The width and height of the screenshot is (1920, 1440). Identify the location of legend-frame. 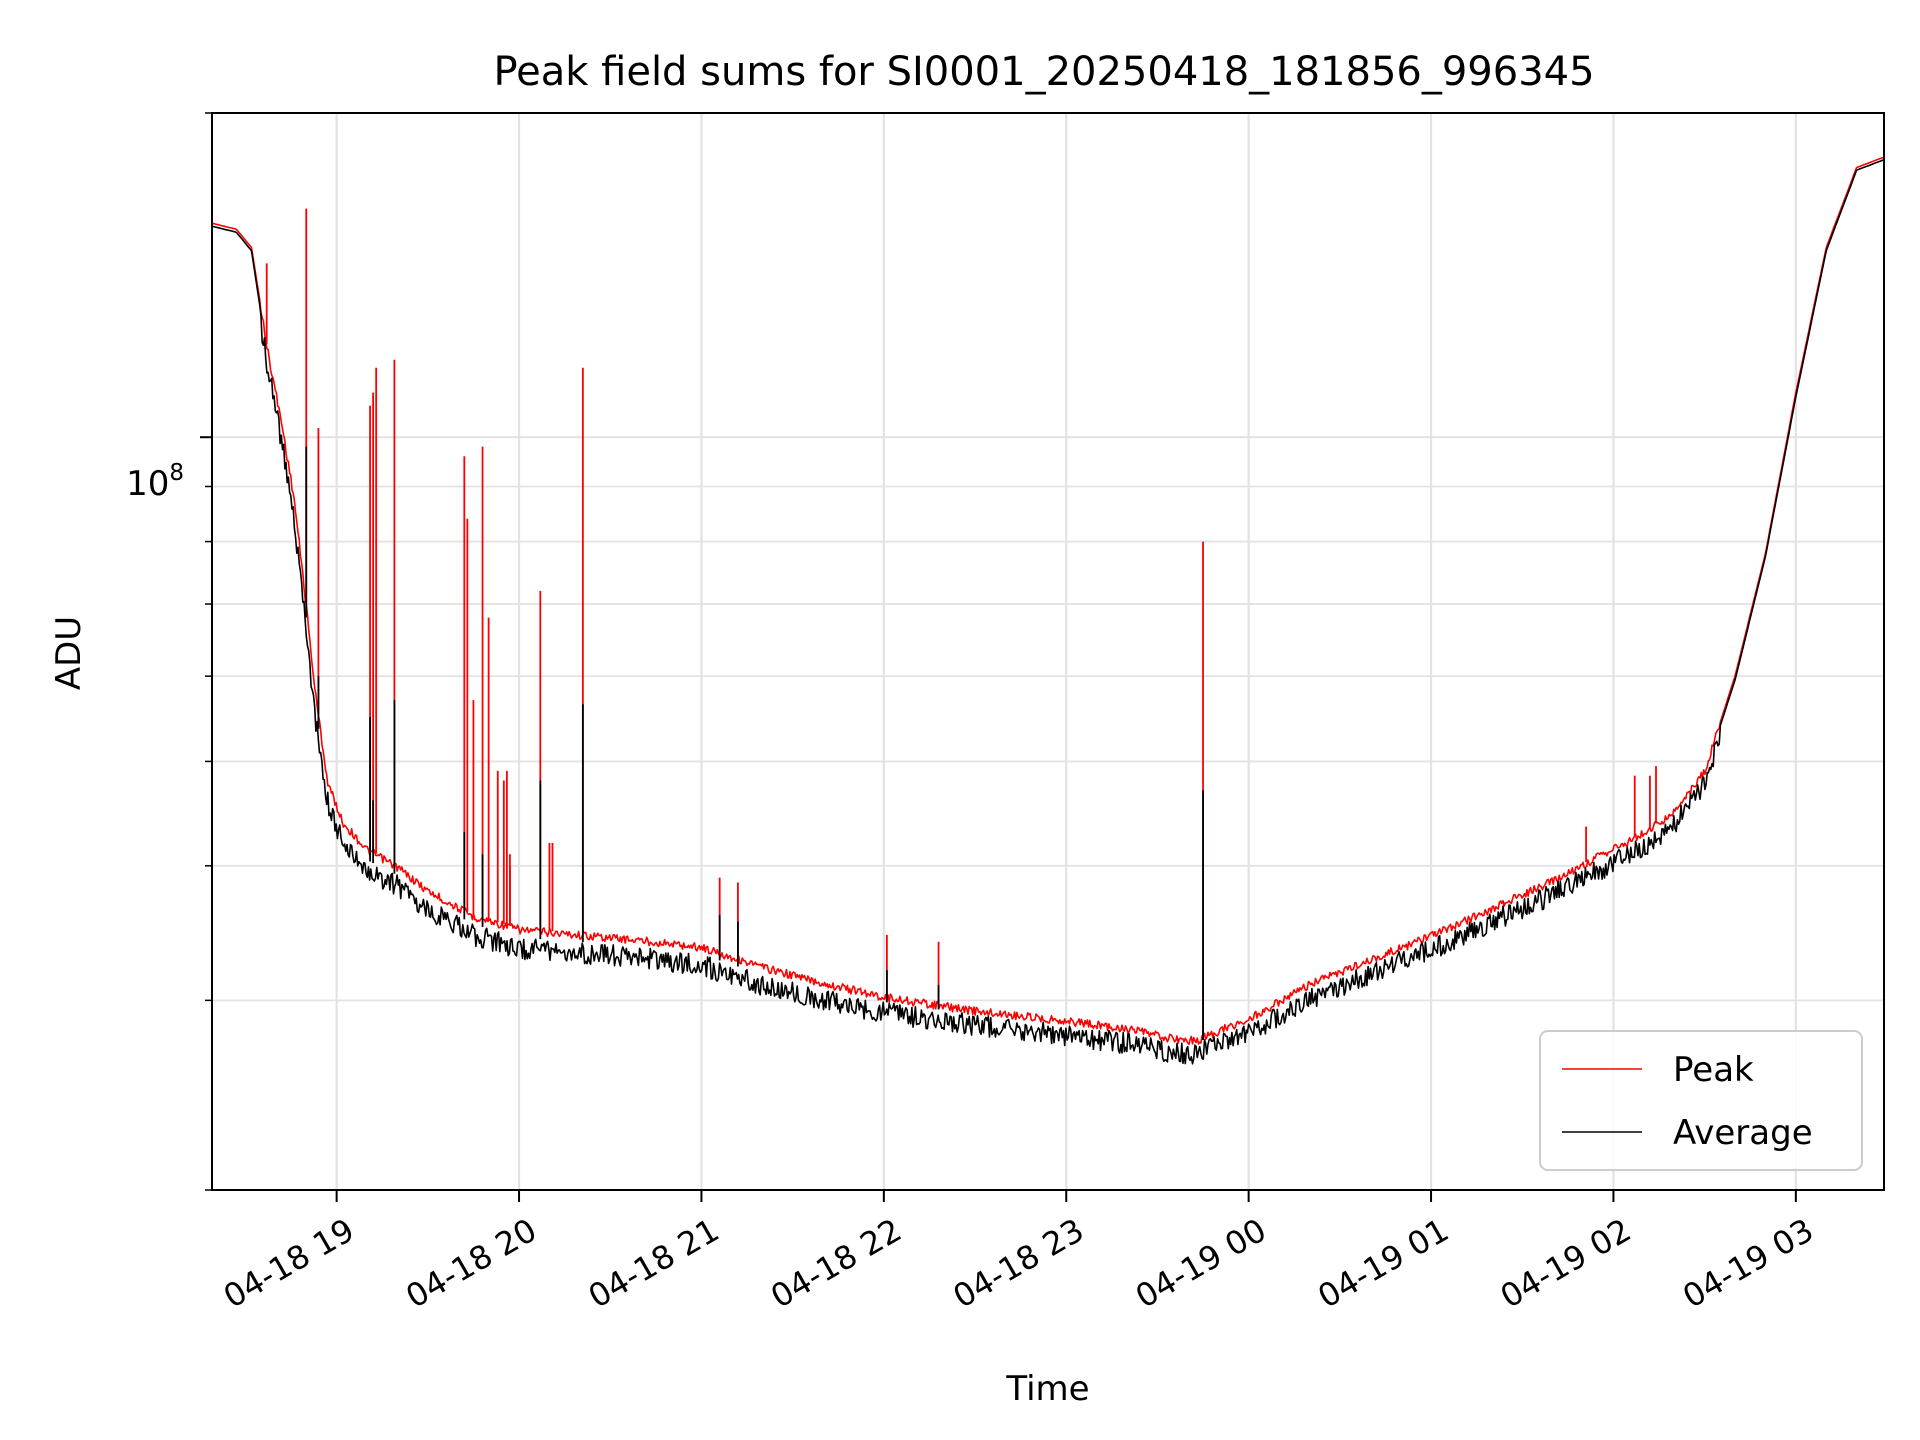
(1701, 1100).